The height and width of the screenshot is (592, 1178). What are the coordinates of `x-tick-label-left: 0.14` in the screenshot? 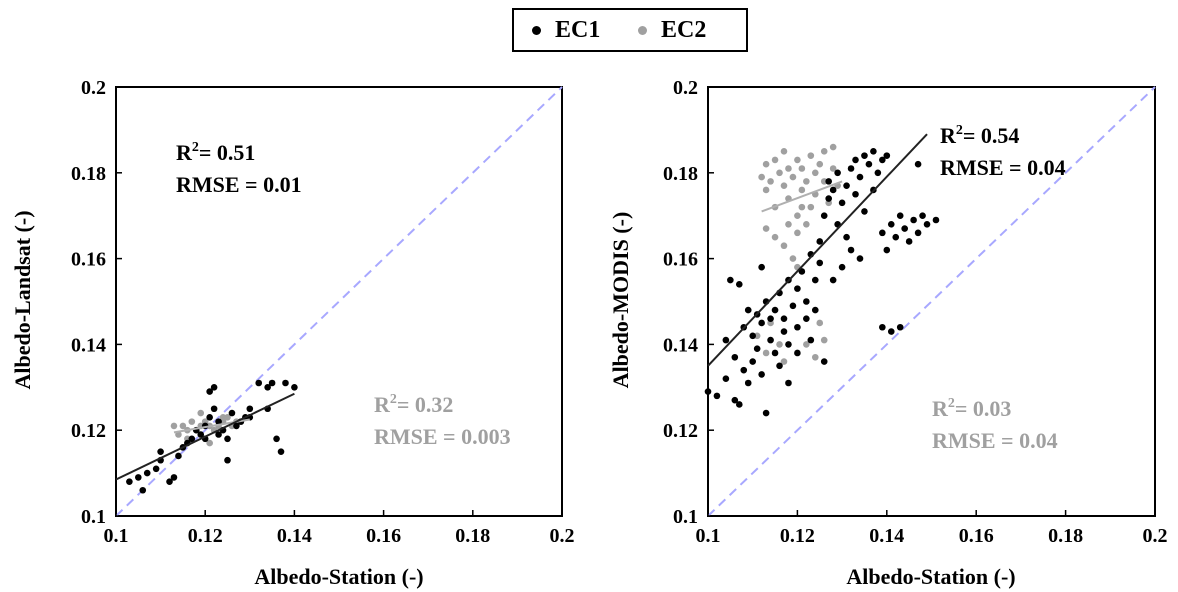 It's located at (294, 536).